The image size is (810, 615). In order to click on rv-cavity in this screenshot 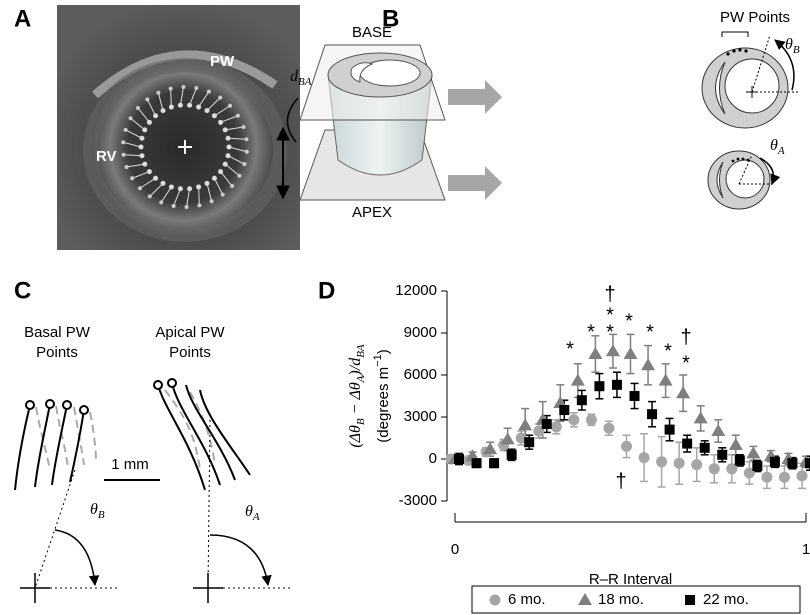, I will do `click(362, 72)`.